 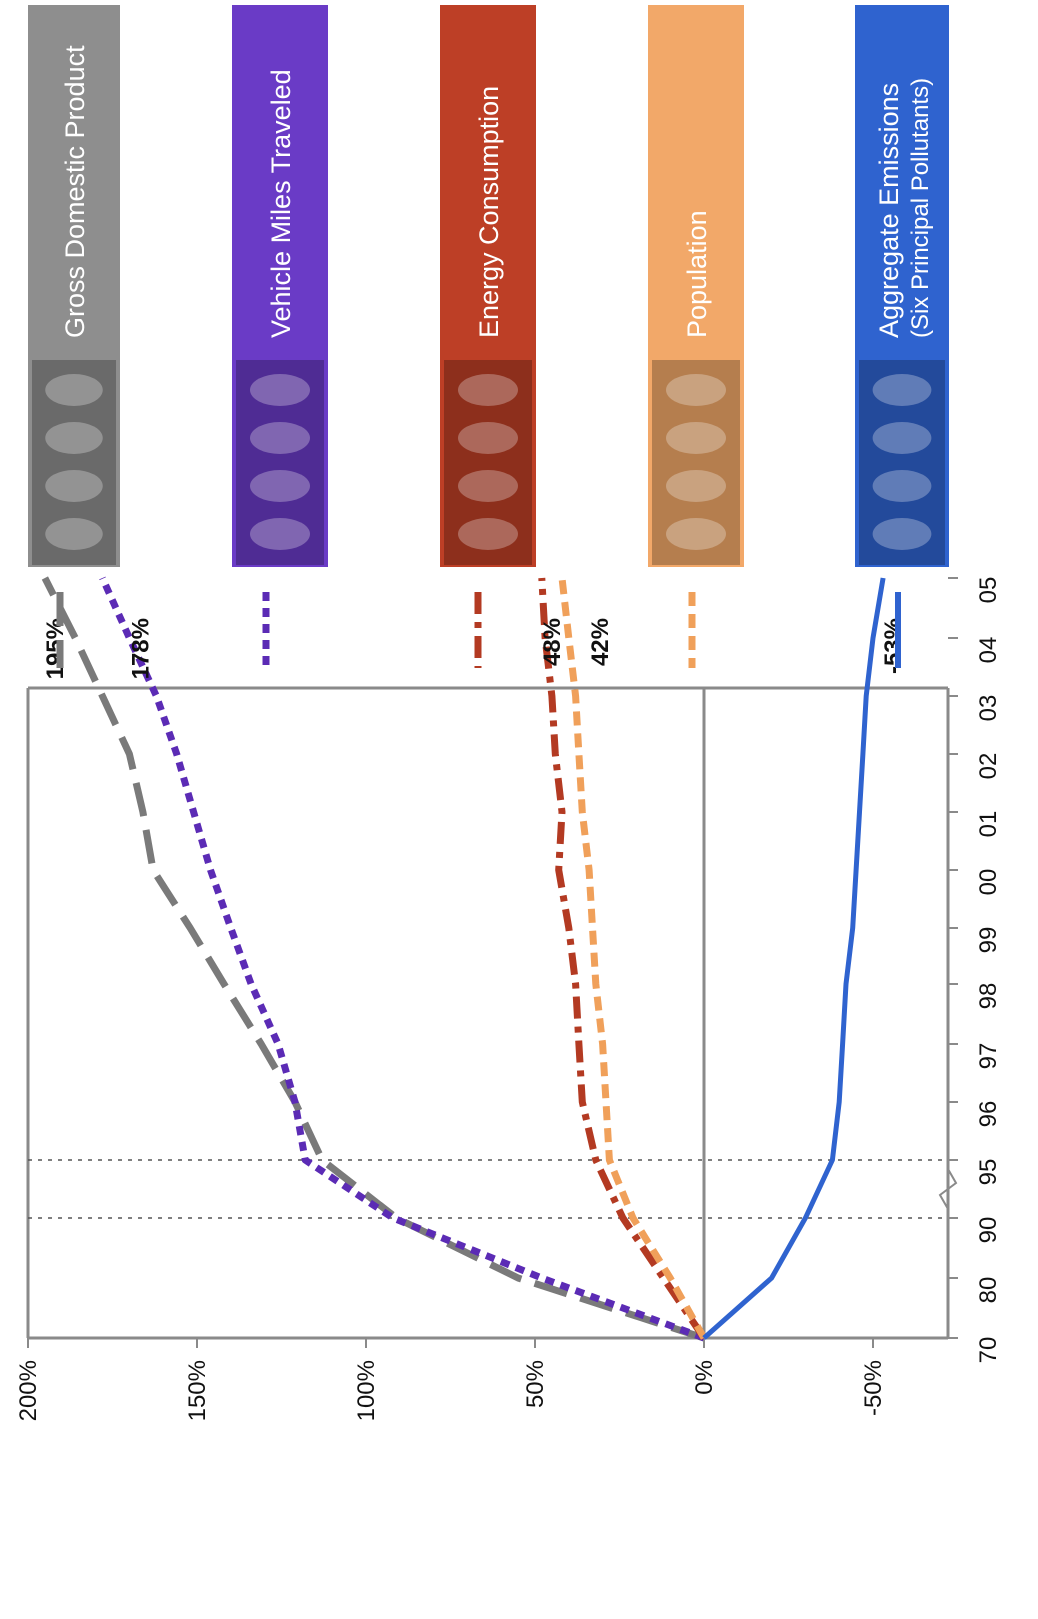 I want to click on x-tick-label: 97, so click(x=988, y=1056).